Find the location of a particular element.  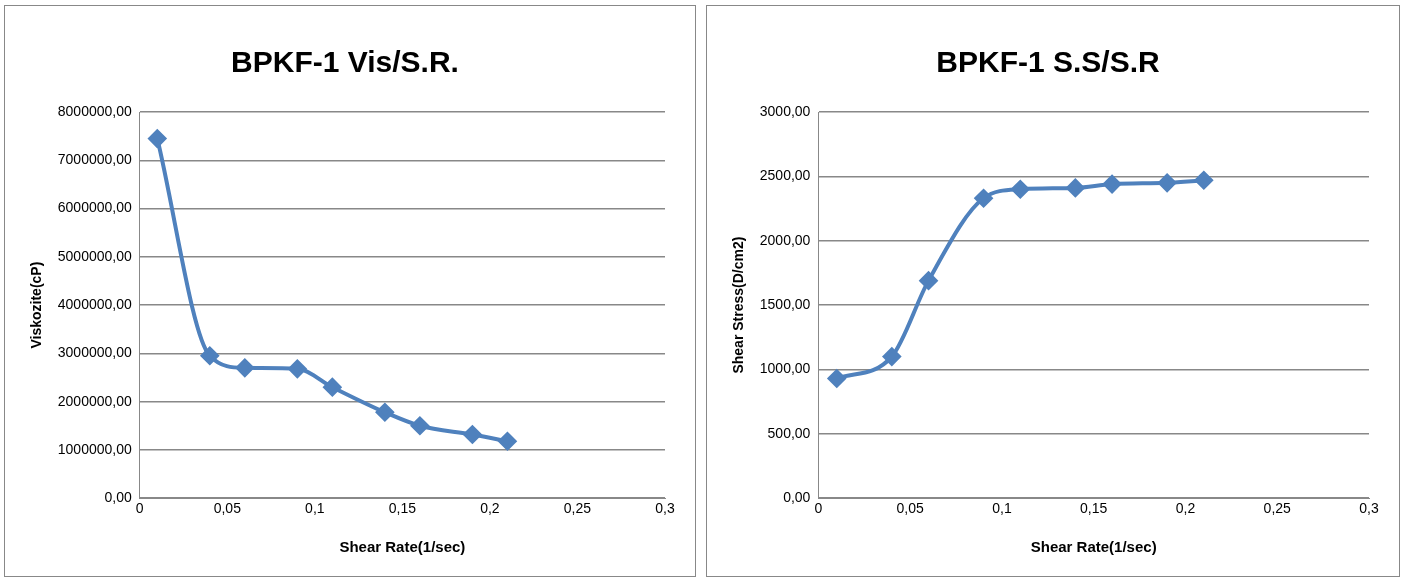

y-axis-title: Viskozite(cP) is located at coordinates (36, 305).